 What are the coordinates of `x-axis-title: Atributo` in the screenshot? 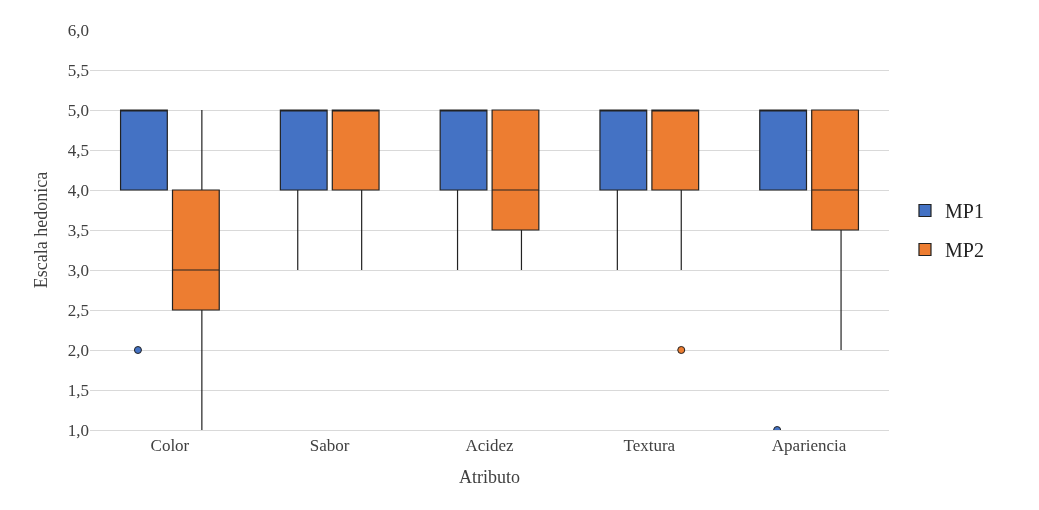 It's located at (489, 476).